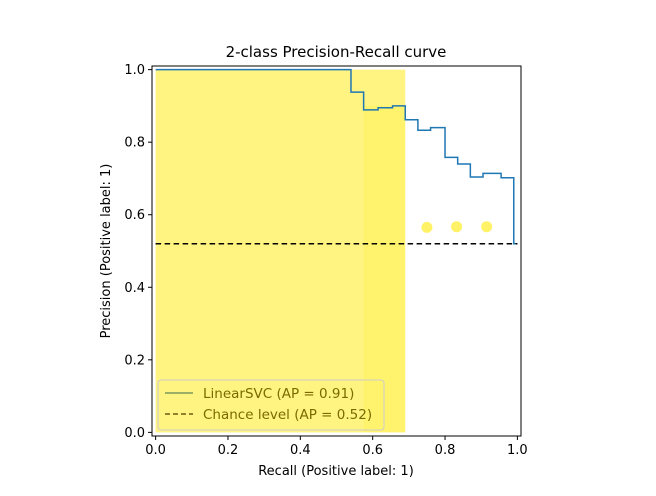 This screenshot has height=496, width=656. I want to click on y-tick-label: 0.2, so click(134, 360).